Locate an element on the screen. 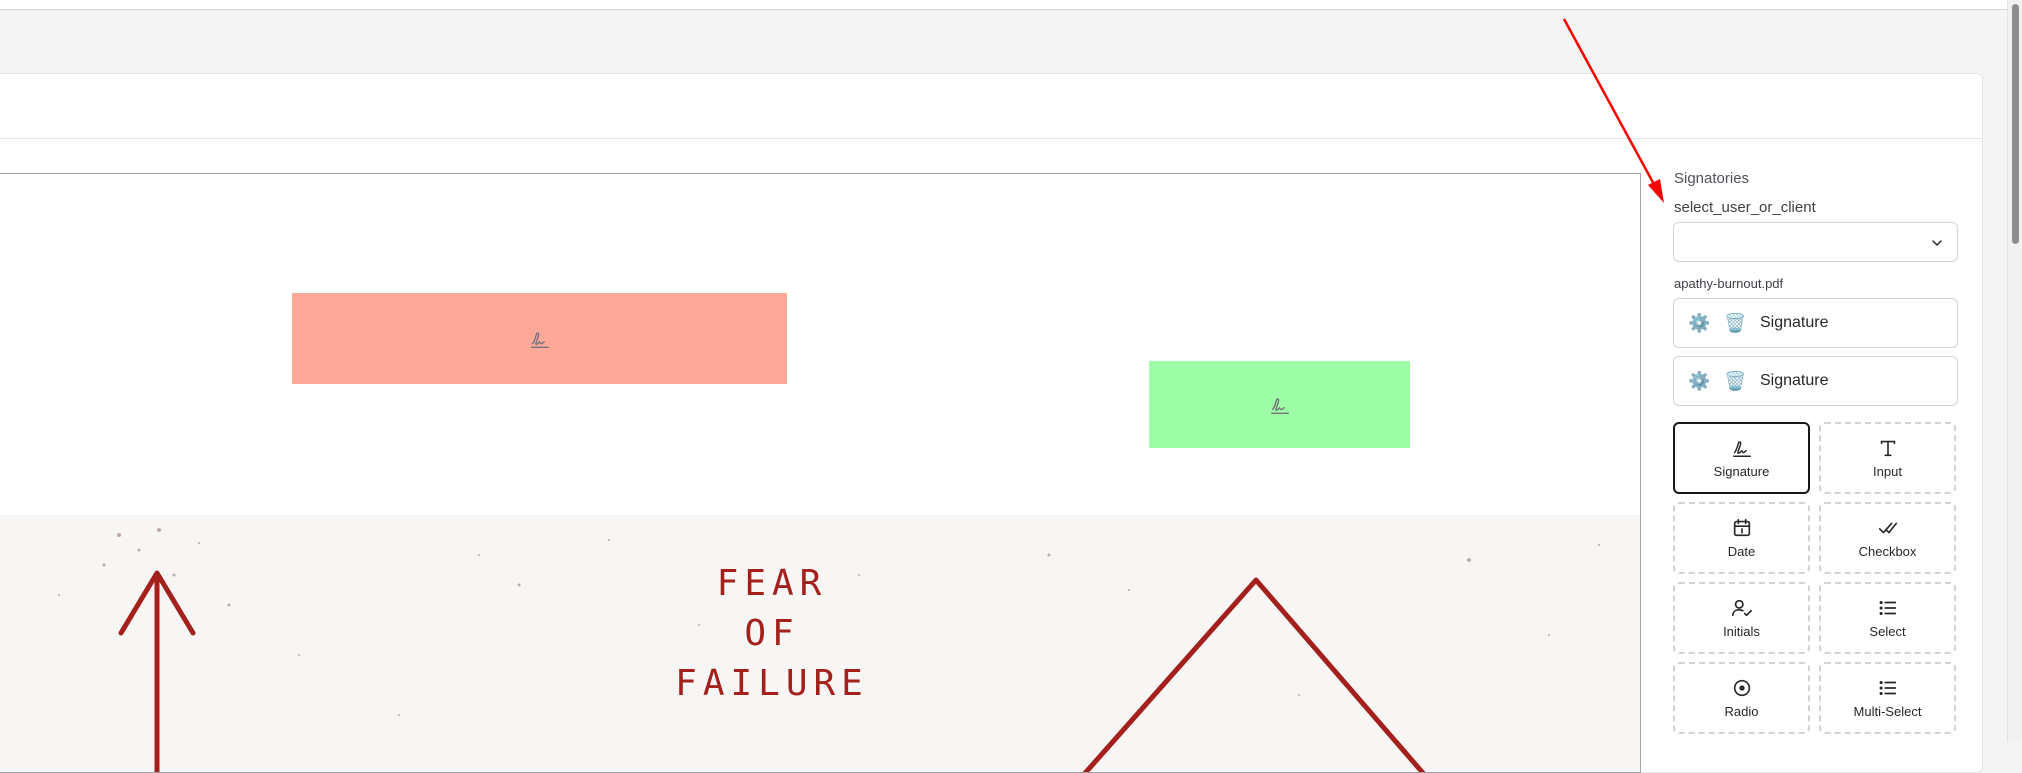 The image size is (2022, 773). browser-top-bar is located at coordinates (1011, 5).